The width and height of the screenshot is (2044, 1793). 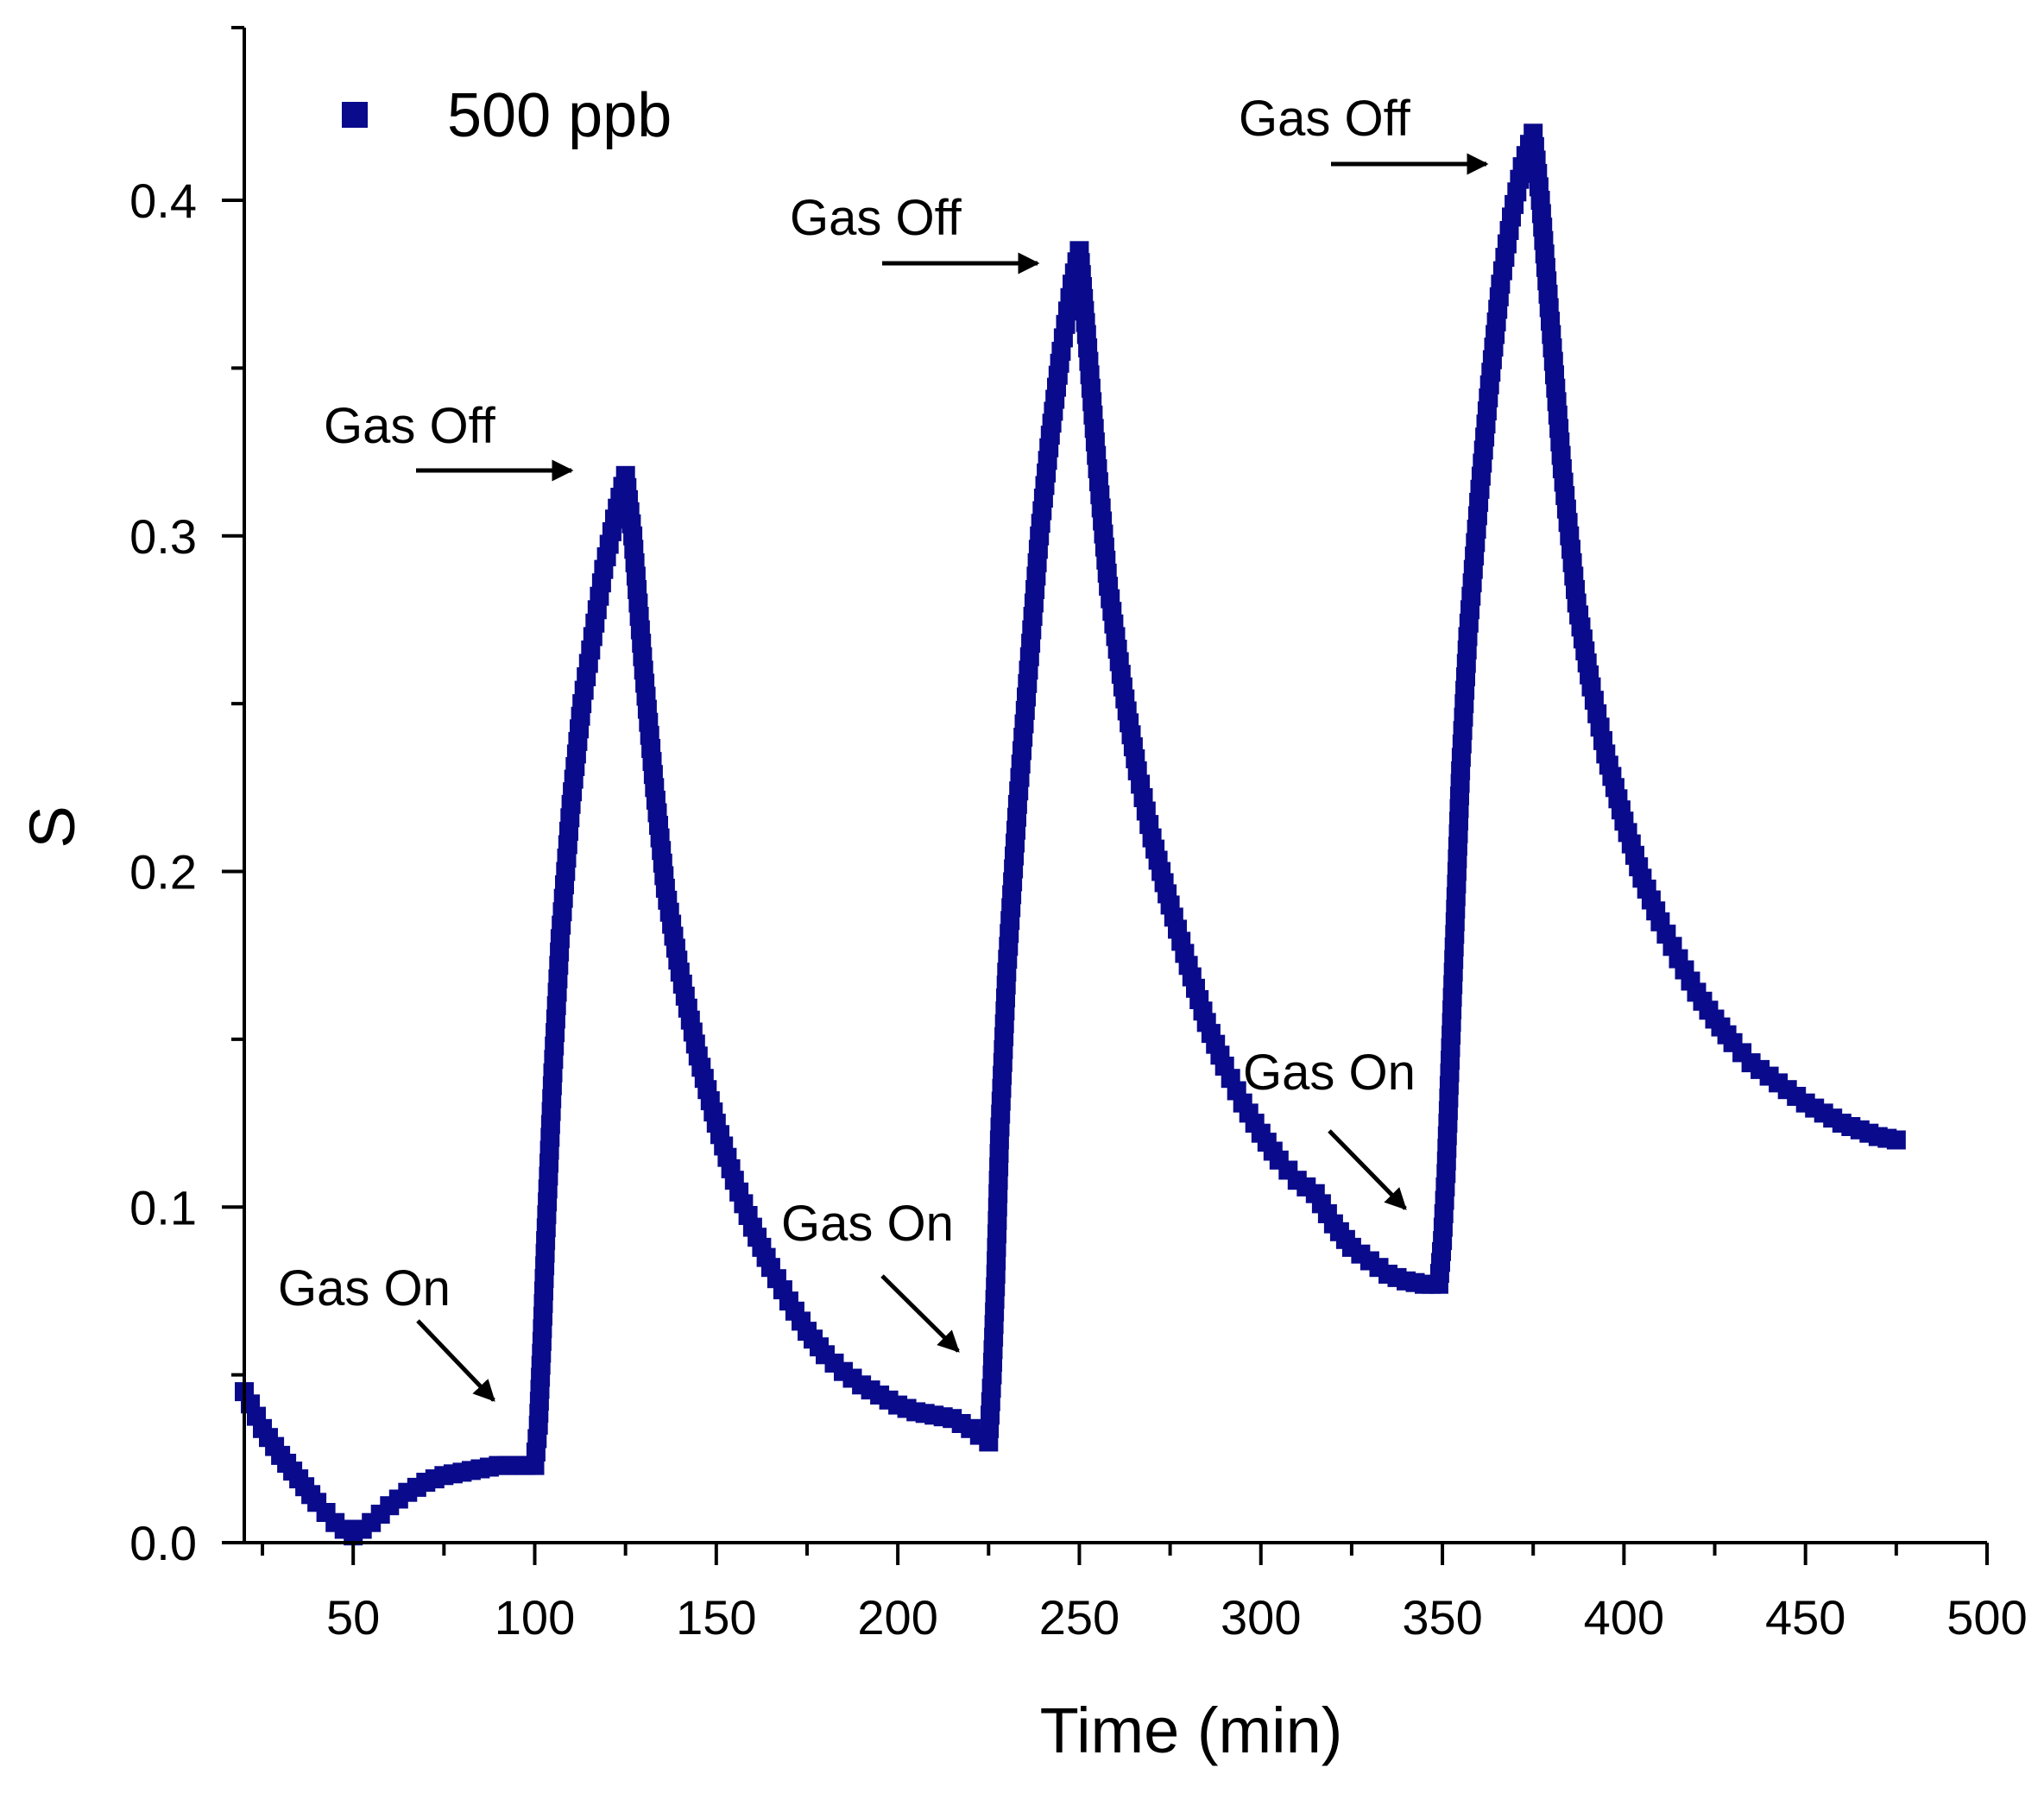 What do you see at coordinates (559, 115) in the screenshot?
I see `legend-label: 500 ppb` at bounding box center [559, 115].